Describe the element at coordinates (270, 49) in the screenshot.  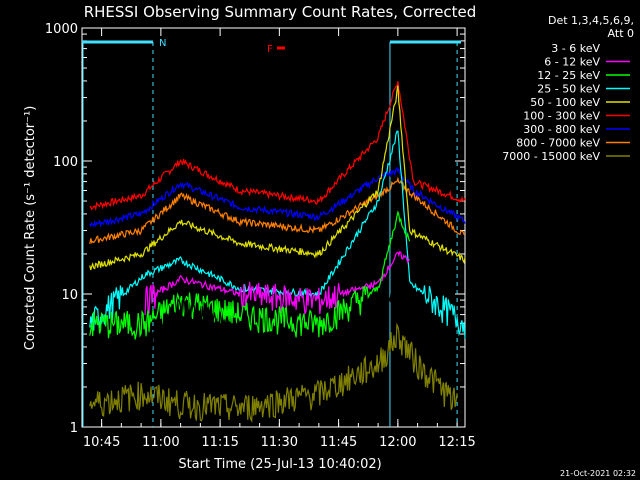
I see `flare-flag-label: F` at that location.